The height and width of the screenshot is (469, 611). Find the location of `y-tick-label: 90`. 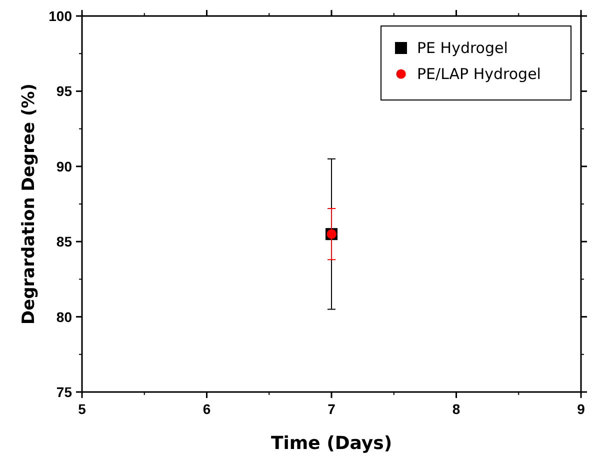

y-tick-label: 90 is located at coordinates (64, 166).